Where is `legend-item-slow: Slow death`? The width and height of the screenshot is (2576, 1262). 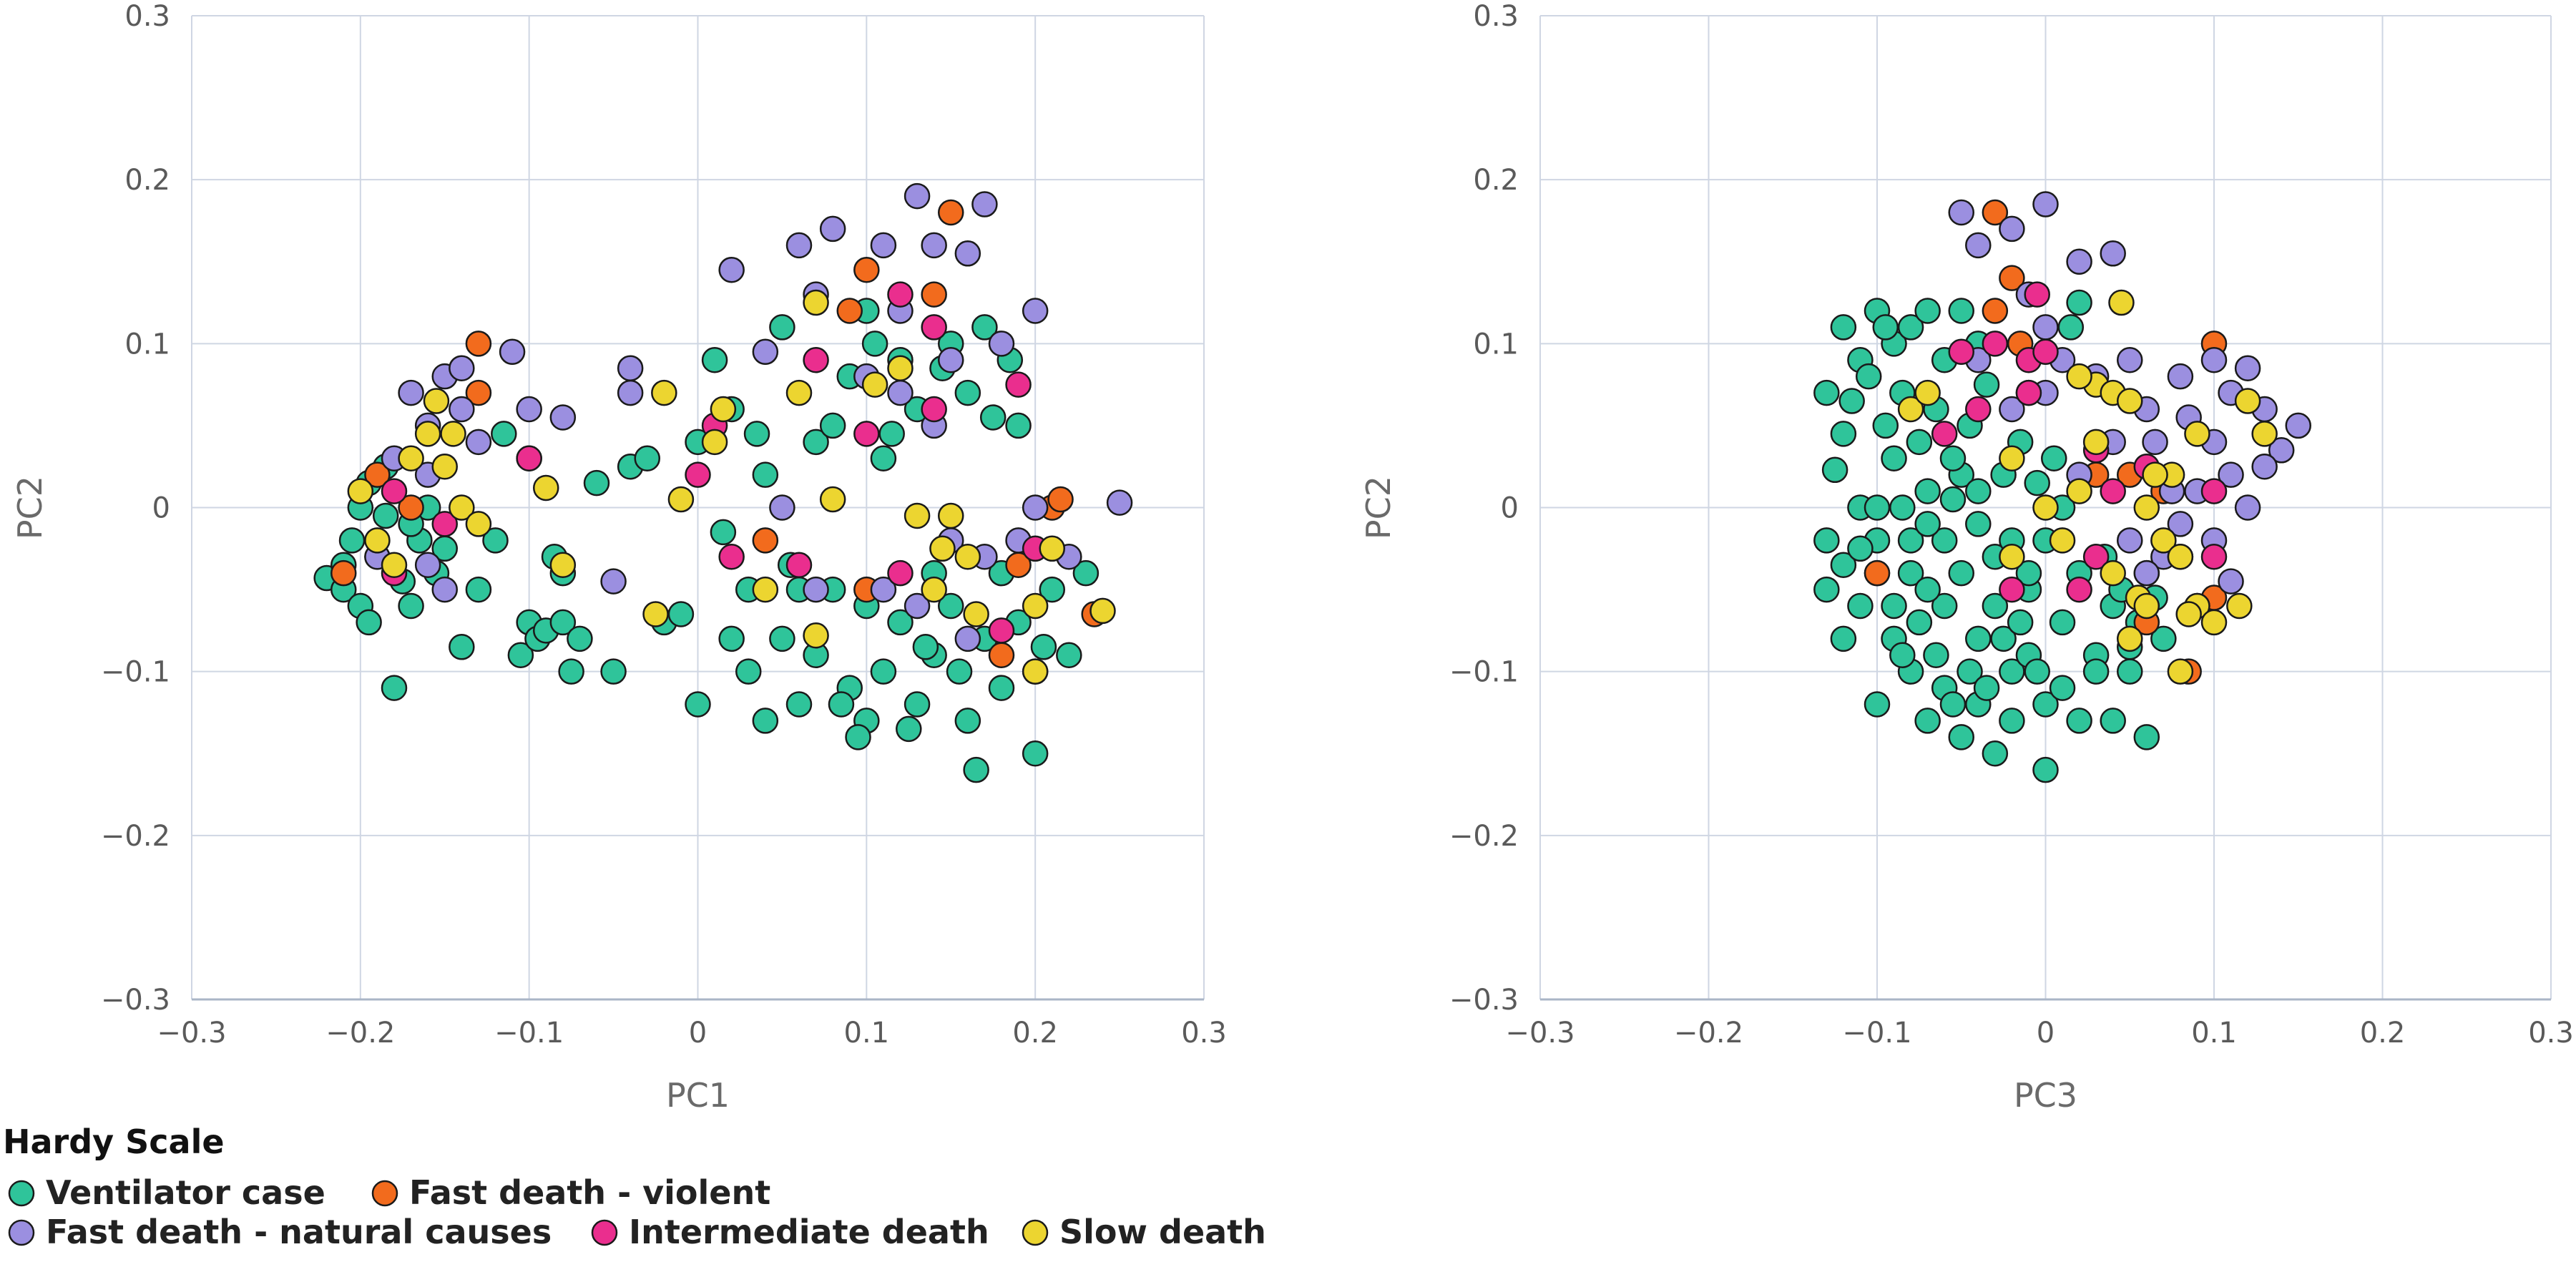 legend-item-slow: Slow death is located at coordinates (1144, 1232).